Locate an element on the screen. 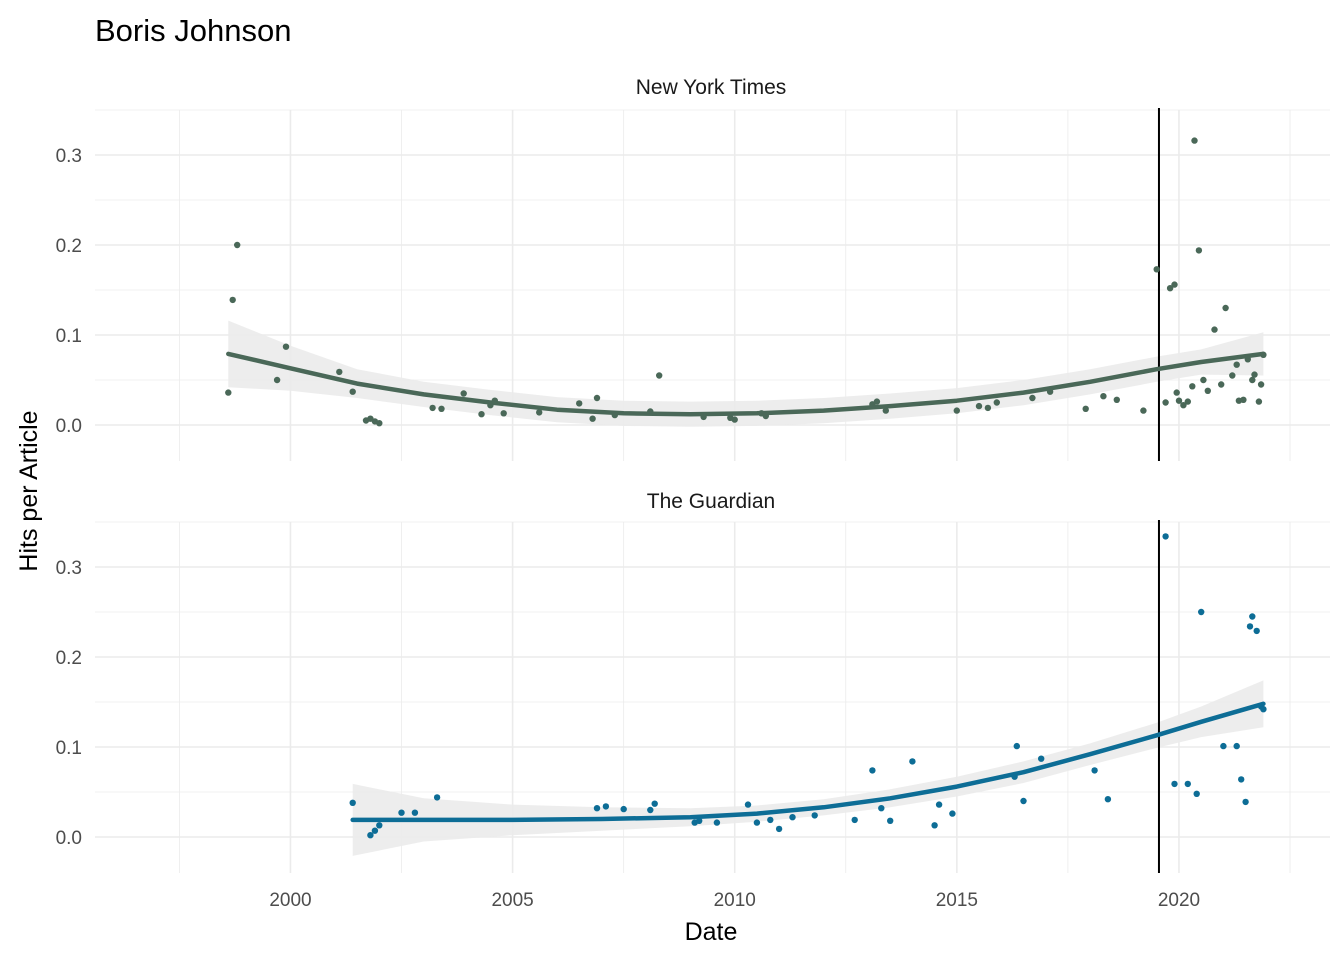 The width and height of the screenshot is (1344, 960). smooth-trend-line is located at coordinates (746, 384).